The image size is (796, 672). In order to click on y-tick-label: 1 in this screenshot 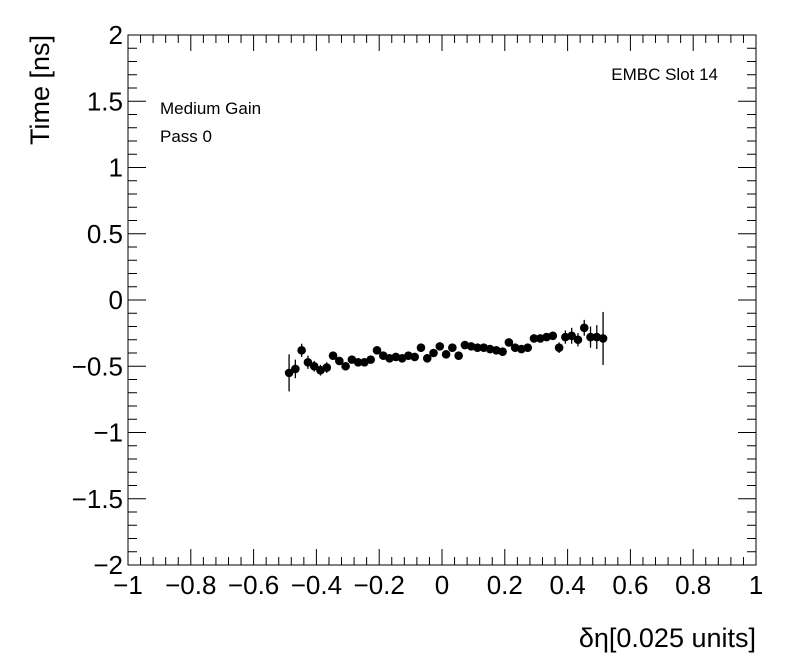, I will do `click(116, 168)`.